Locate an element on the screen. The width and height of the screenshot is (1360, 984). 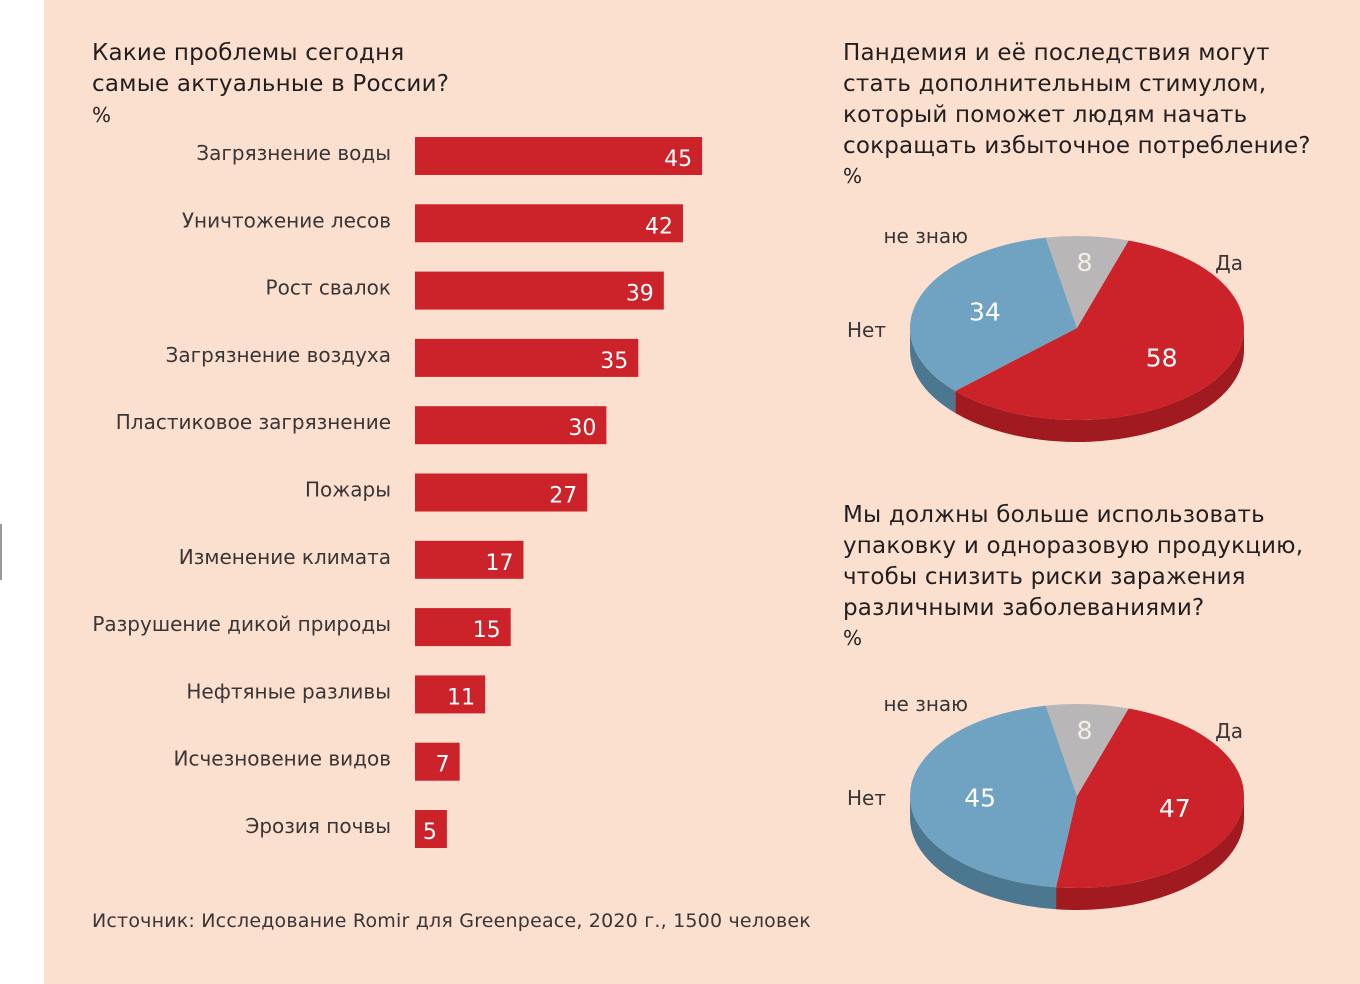
bar-value-label: 42 is located at coordinates (659, 226).